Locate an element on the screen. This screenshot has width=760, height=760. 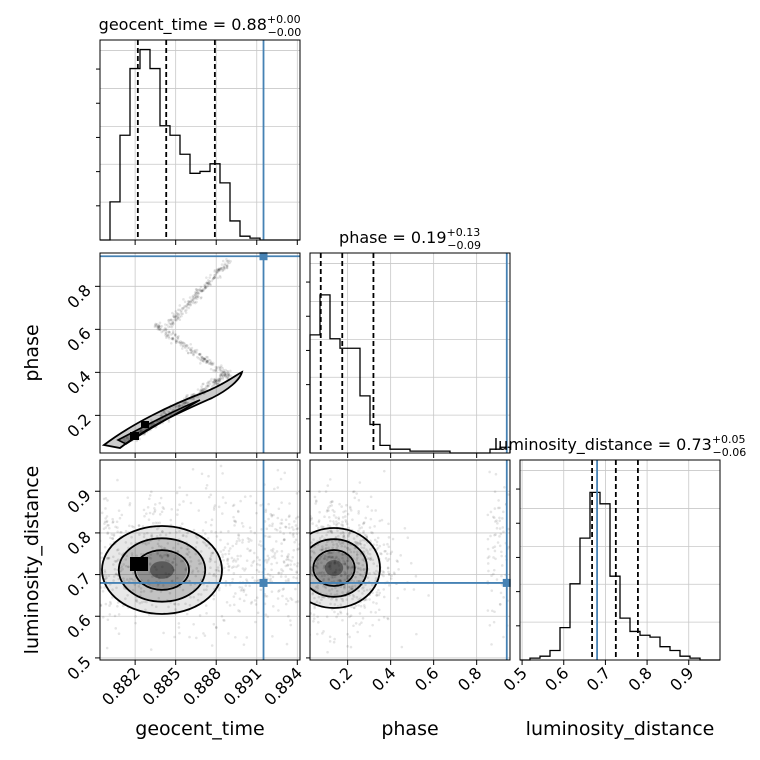
contour-line is located at coordinates (162, 570).